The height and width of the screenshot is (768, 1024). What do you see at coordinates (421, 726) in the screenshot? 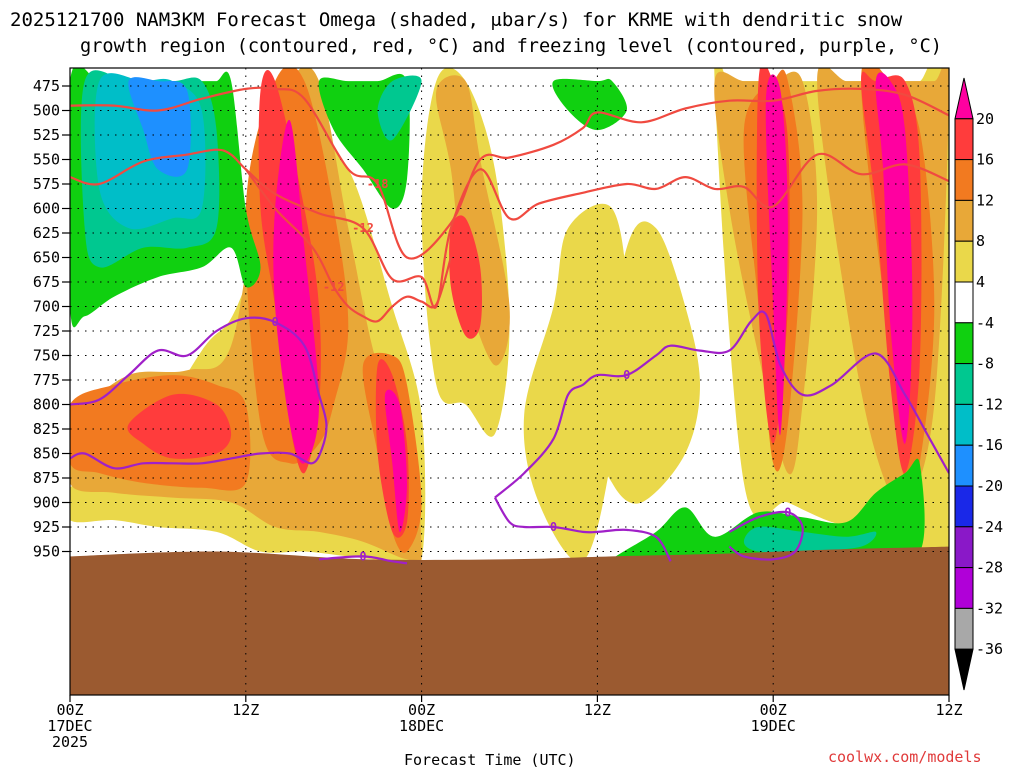
I see `x-tick-date-24: 18DEC` at bounding box center [421, 726].